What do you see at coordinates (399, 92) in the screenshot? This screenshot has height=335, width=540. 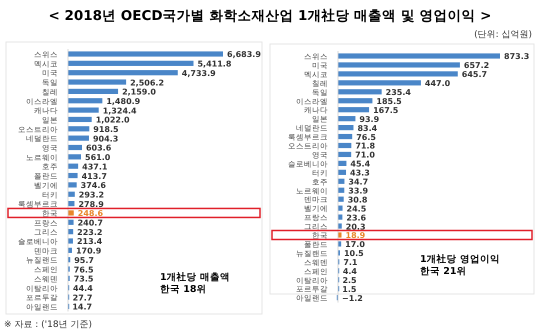 I see `data-label: 235.4` at bounding box center [399, 92].